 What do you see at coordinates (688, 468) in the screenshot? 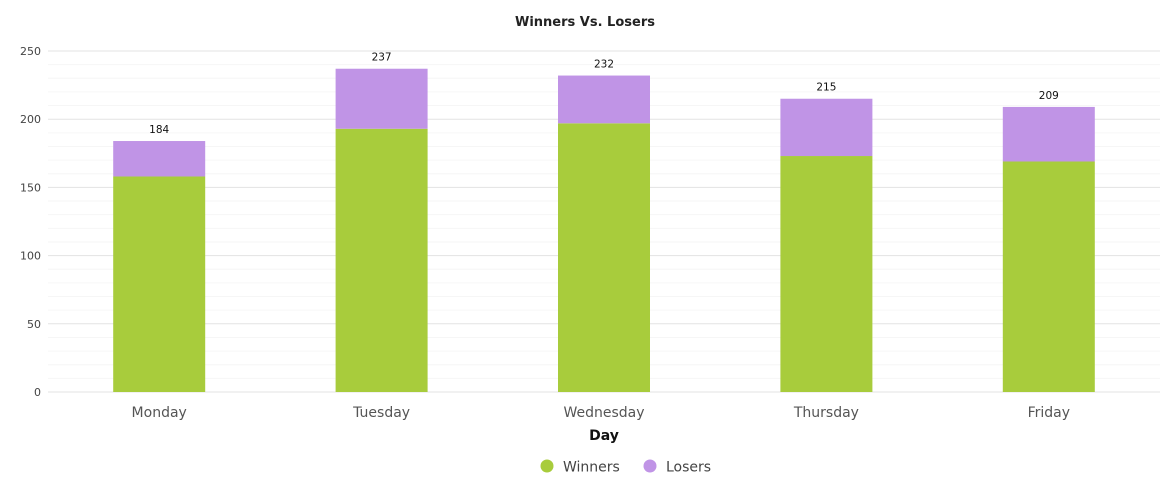
I see `legend-label: Losers` at bounding box center [688, 468].